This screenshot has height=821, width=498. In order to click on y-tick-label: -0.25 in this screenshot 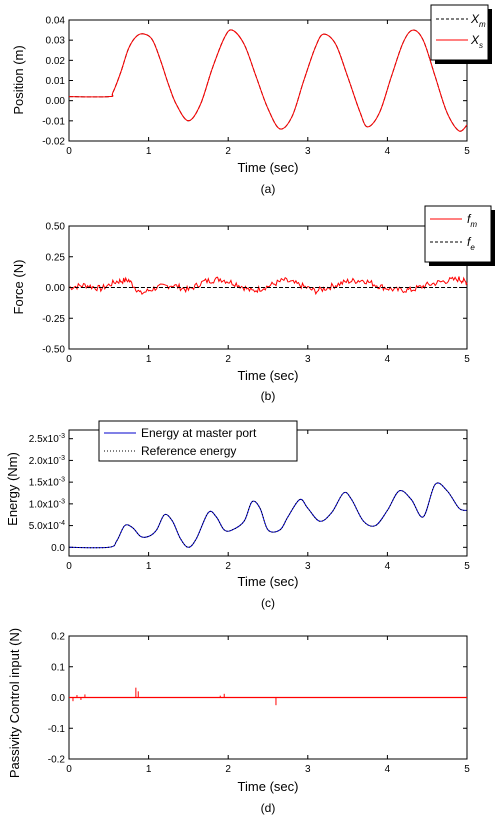, I will do `click(53, 319)`.